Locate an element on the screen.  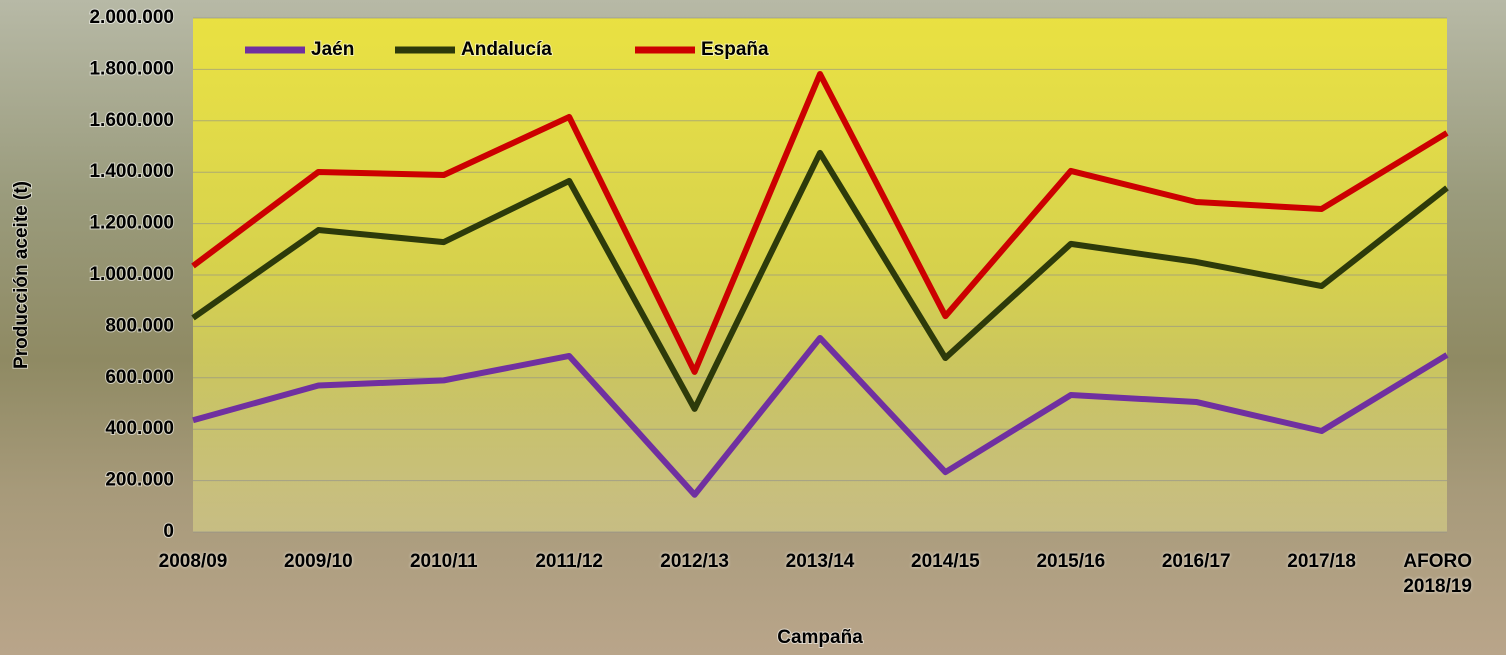
legend-label: España is located at coordinates (735, 49).